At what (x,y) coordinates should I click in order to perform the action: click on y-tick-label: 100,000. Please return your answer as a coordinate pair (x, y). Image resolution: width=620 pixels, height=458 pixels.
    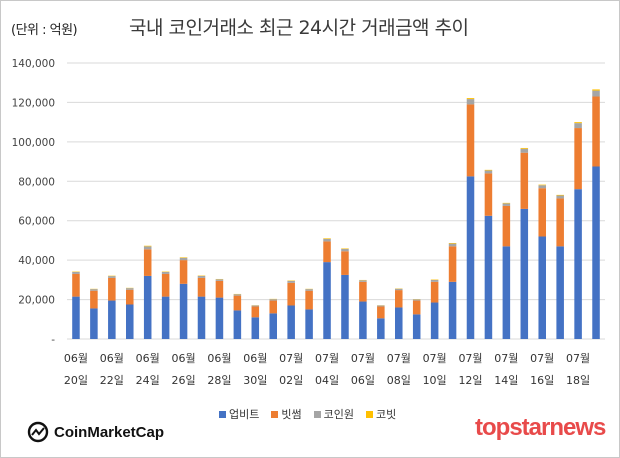
    Looking at the image, I should click on (33, 143).